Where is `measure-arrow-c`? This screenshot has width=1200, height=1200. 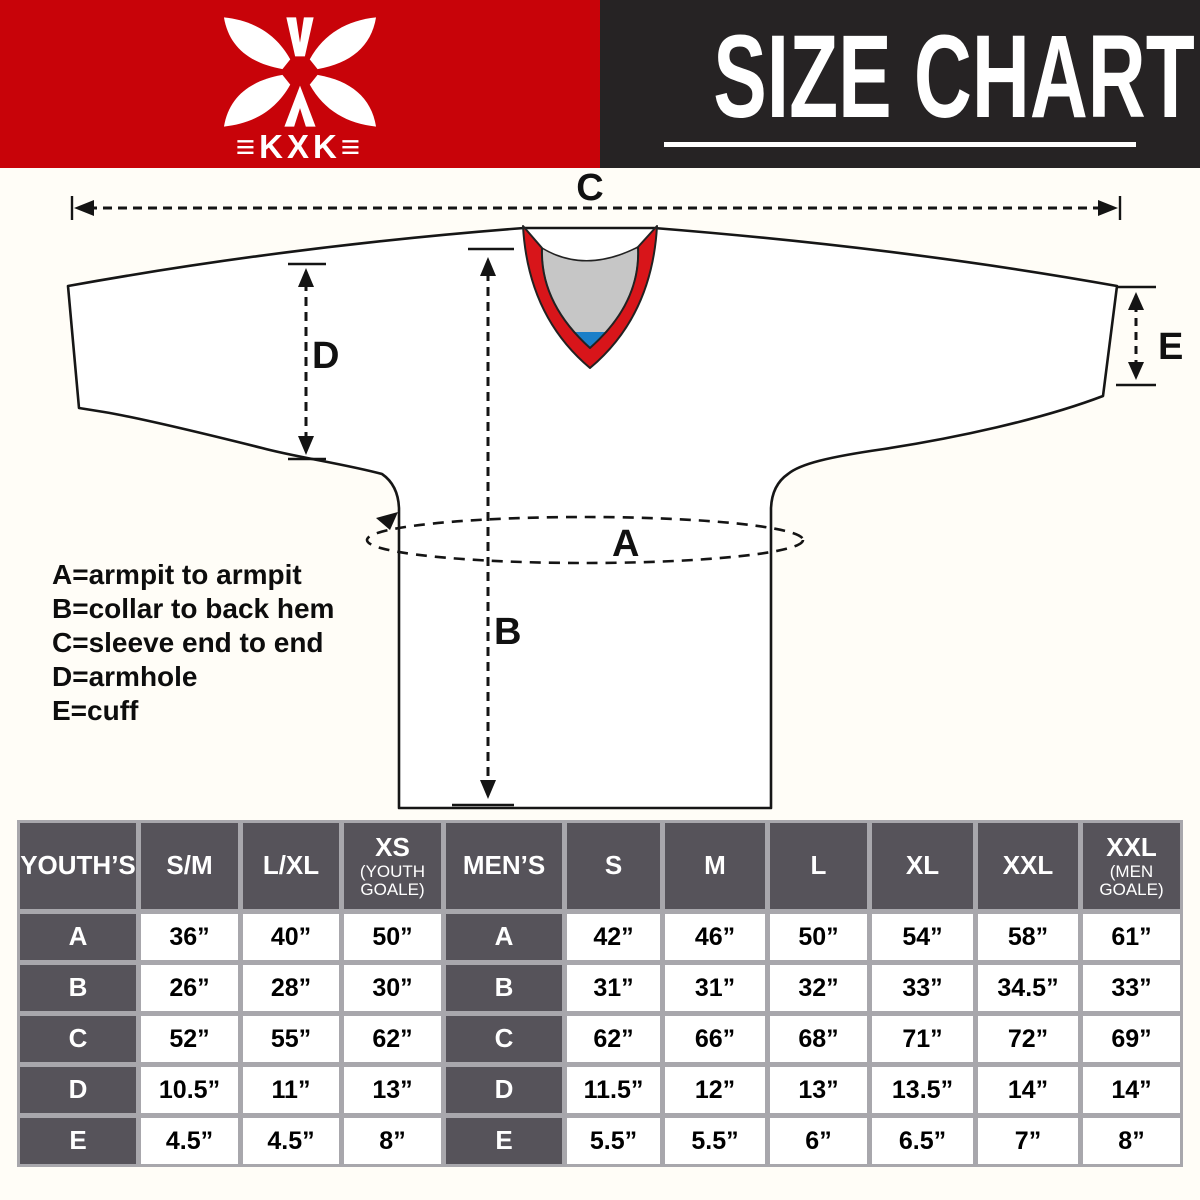
measure-arrow-c is located at coordinates (596, 208).